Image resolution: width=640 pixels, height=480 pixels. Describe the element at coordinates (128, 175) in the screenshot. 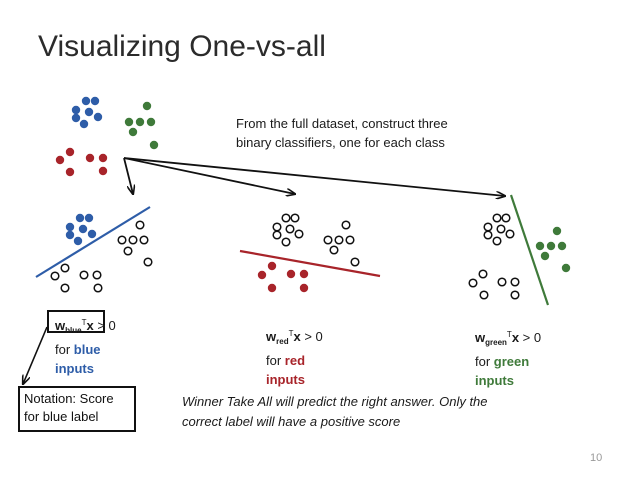

I see `arrow-to-blue-classifier` at that location.